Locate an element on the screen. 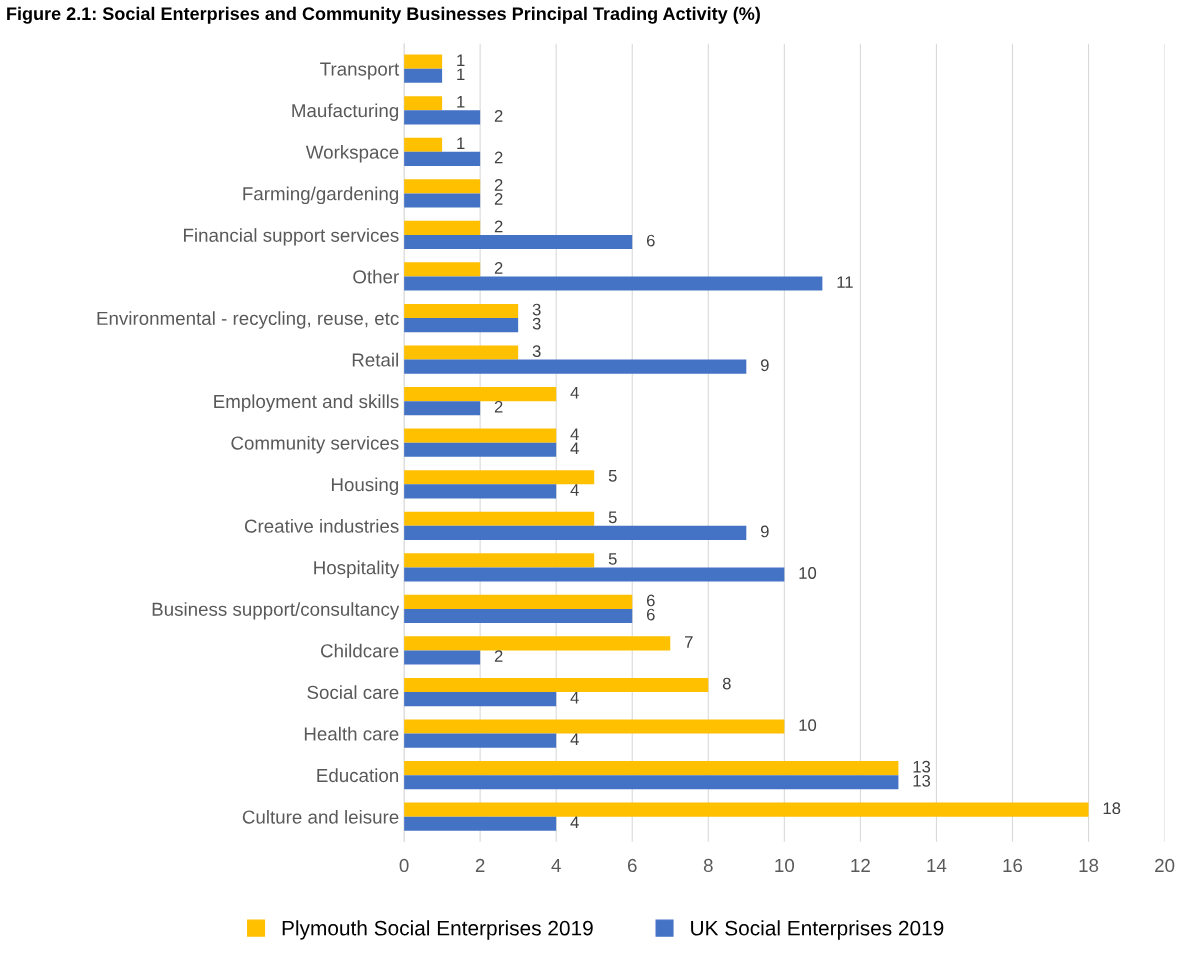 Image resolution: width=1192 pixels, height=973 pixels. y-tick-label: Transport is located at coordinates (360, 71).